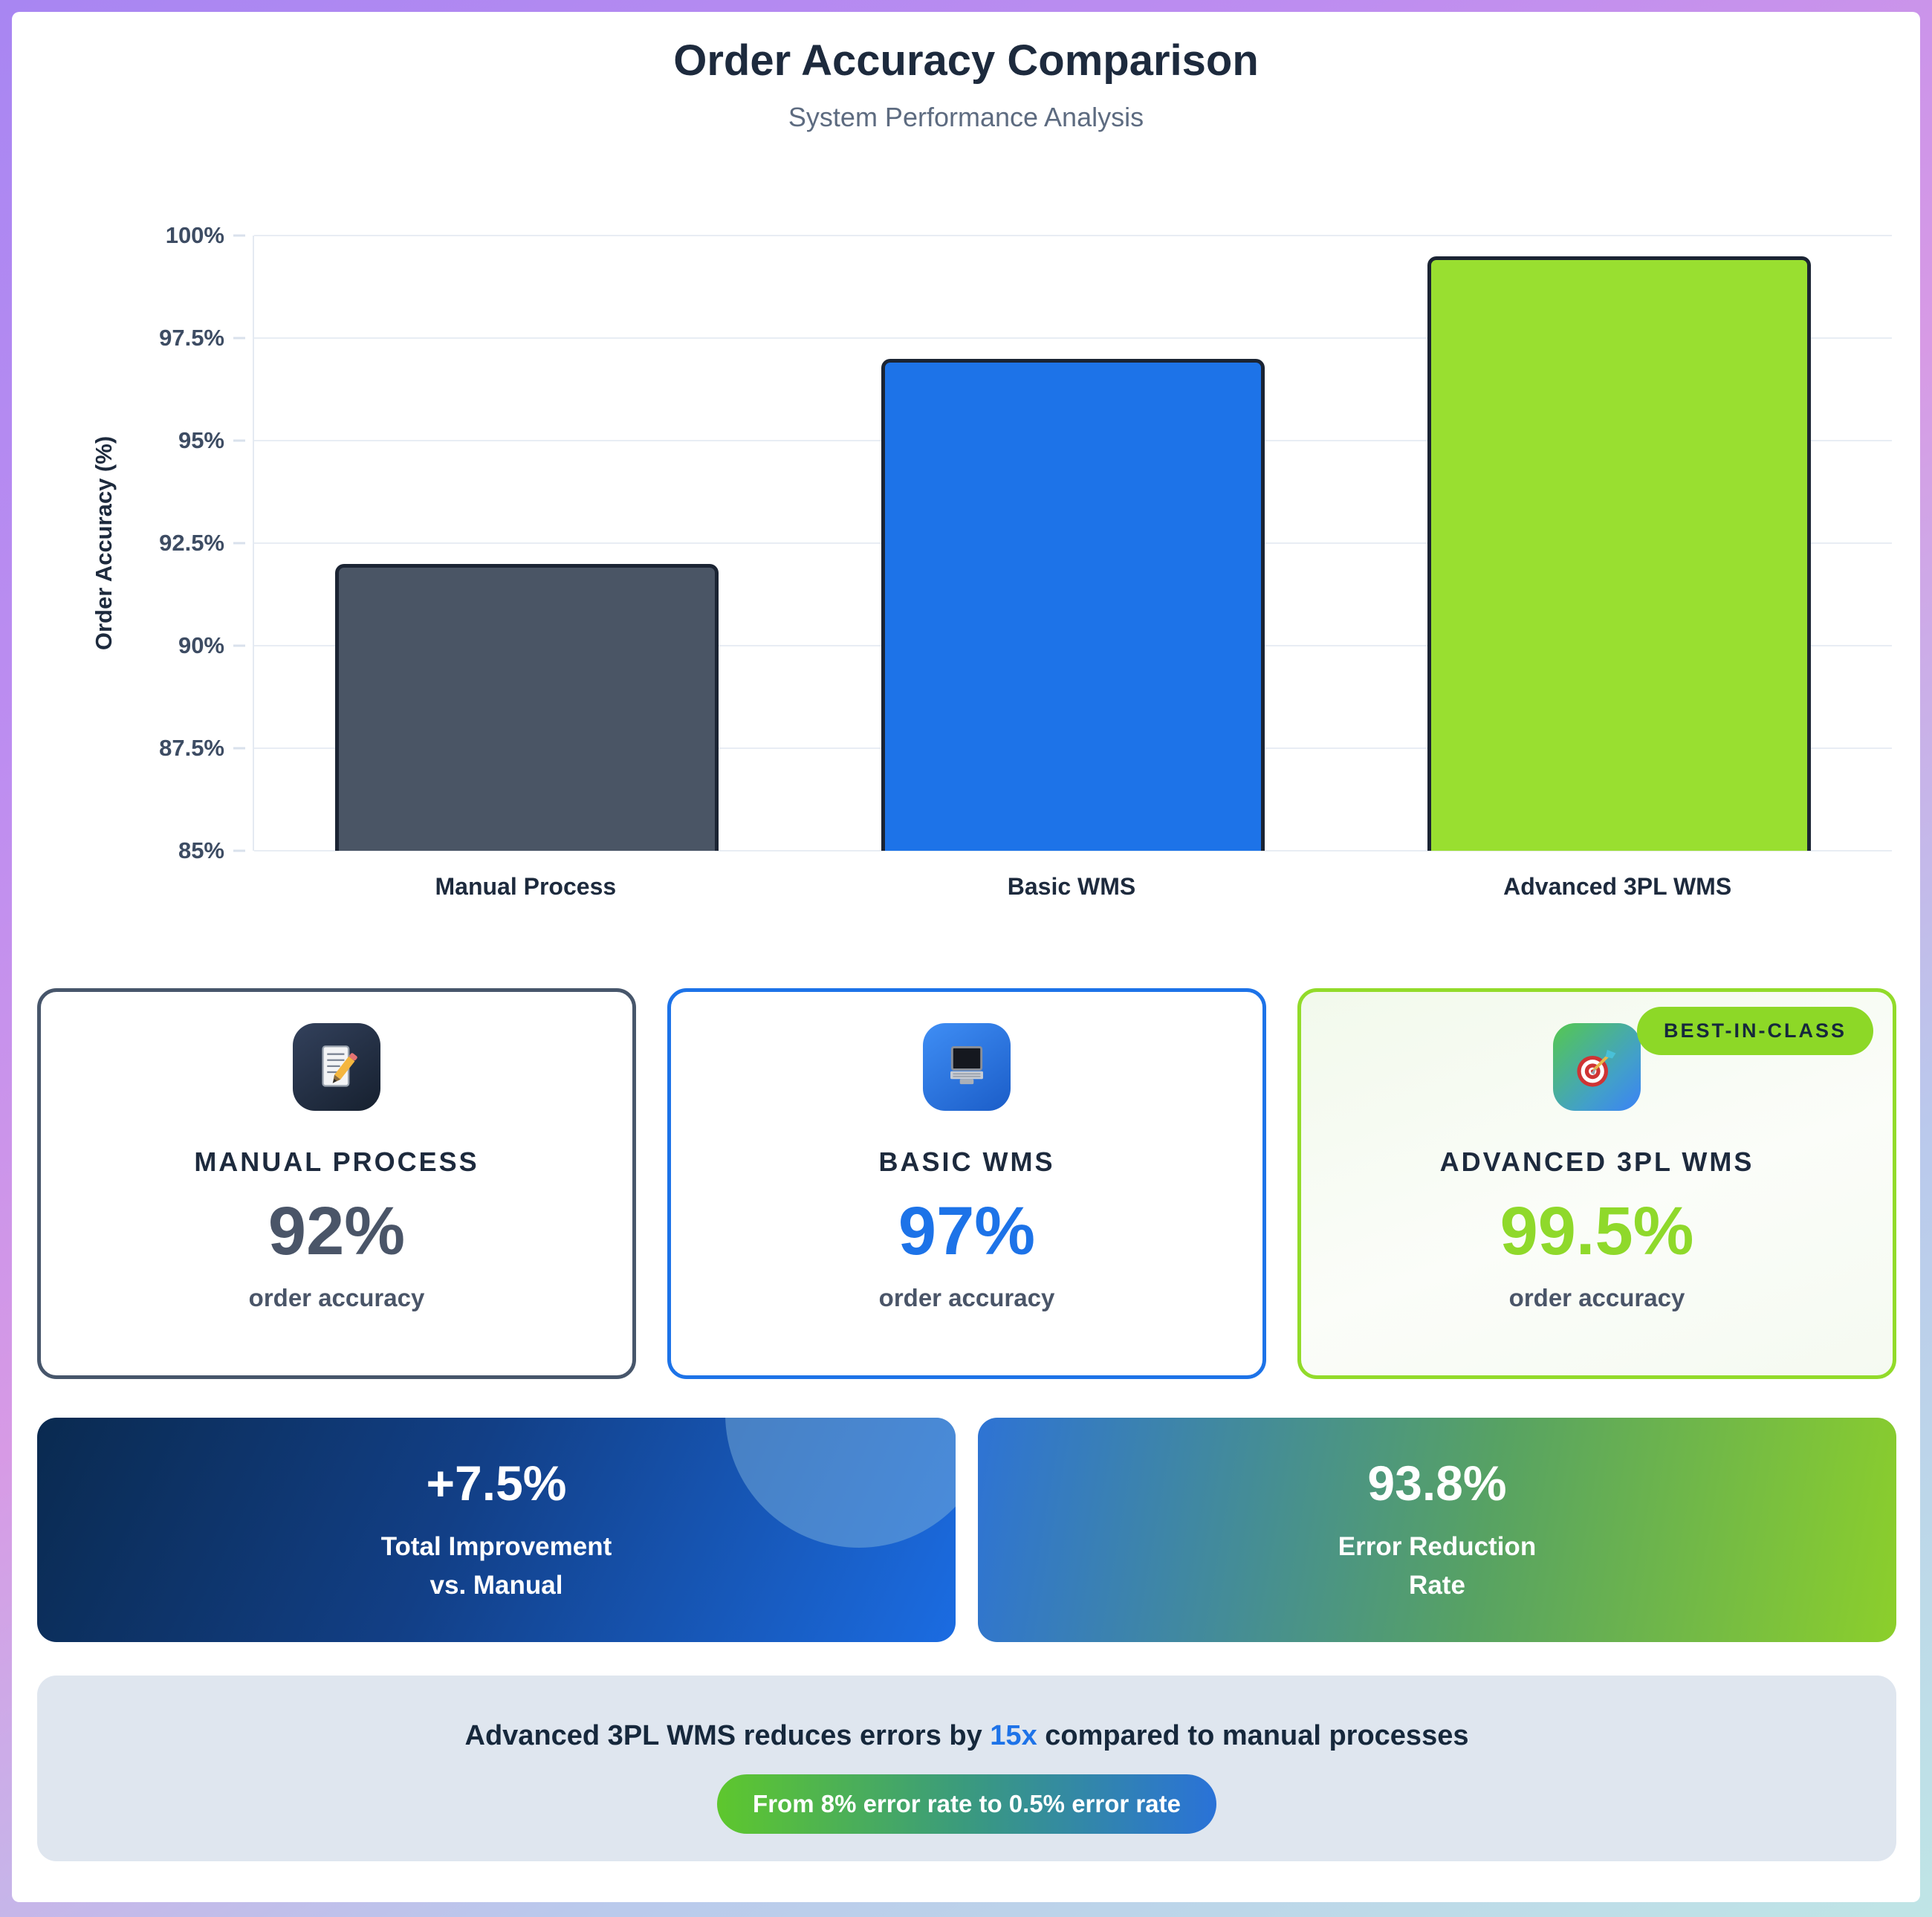 This screenshot has height=1917, width=1932. Describe the element at coordinates (1617, 886) in the screenshot. I see `x-axis-label-advanced-3pl-wms: Advanced 3PL WMS` at that location.